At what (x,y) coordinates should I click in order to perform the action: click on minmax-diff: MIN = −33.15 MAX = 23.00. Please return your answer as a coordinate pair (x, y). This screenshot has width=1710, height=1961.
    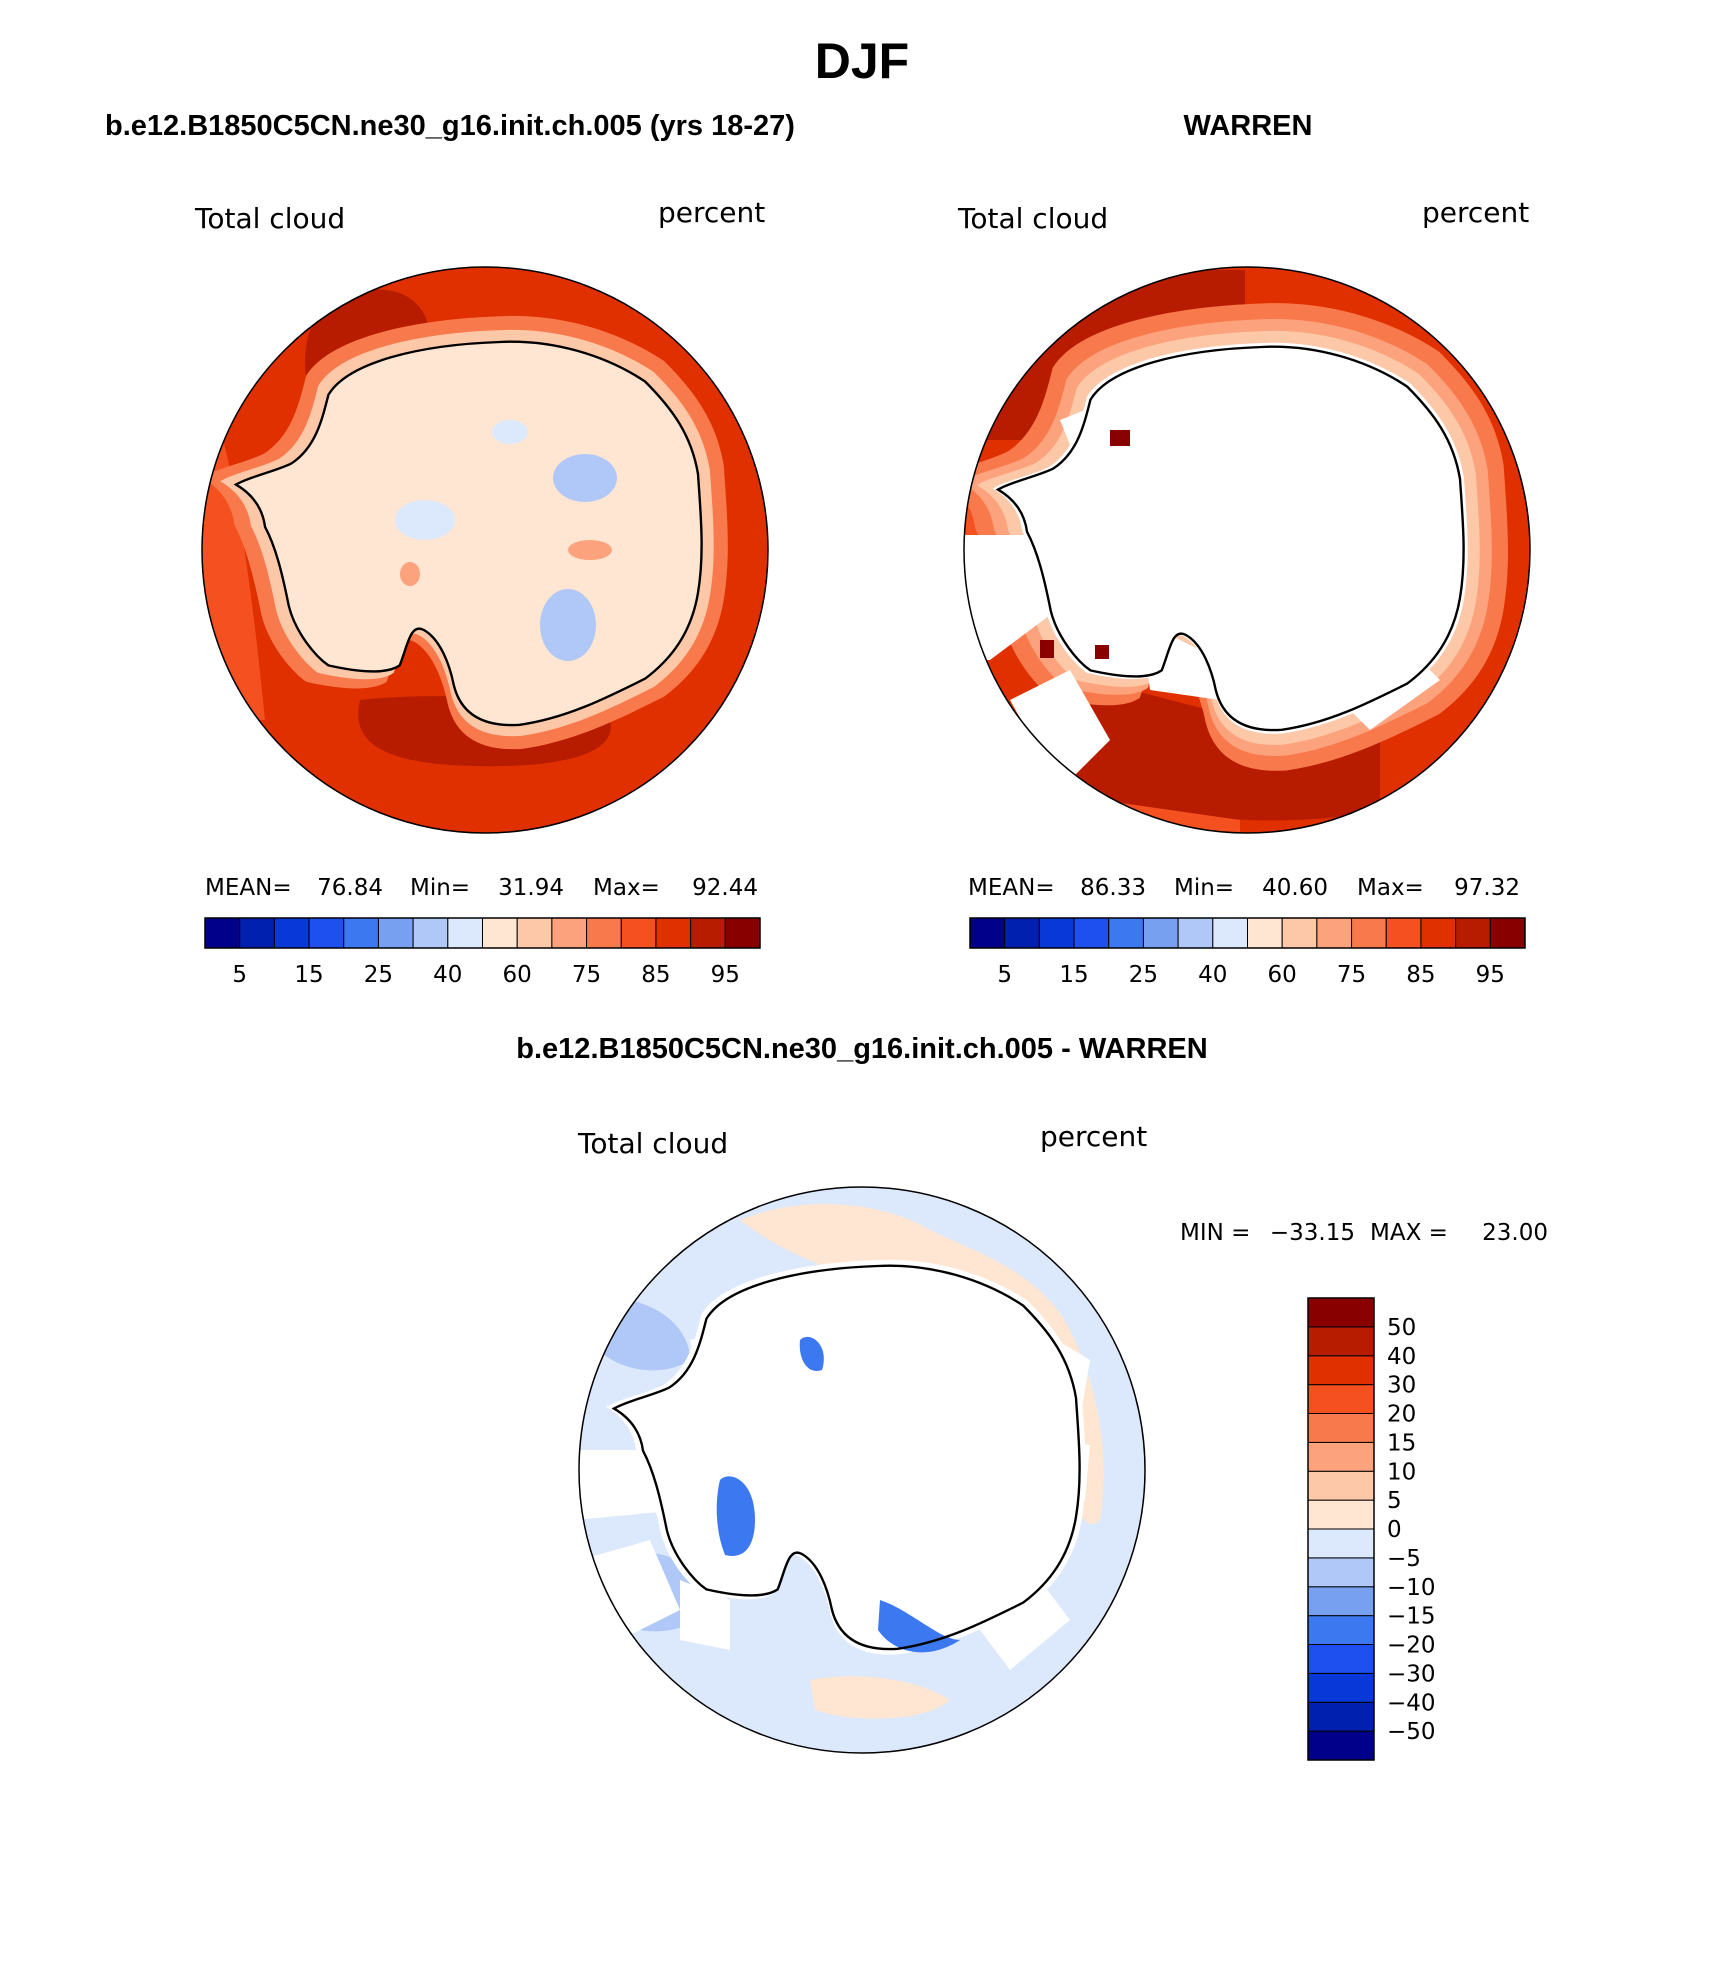
    Looking at the image, I should click on (1364, 1233).